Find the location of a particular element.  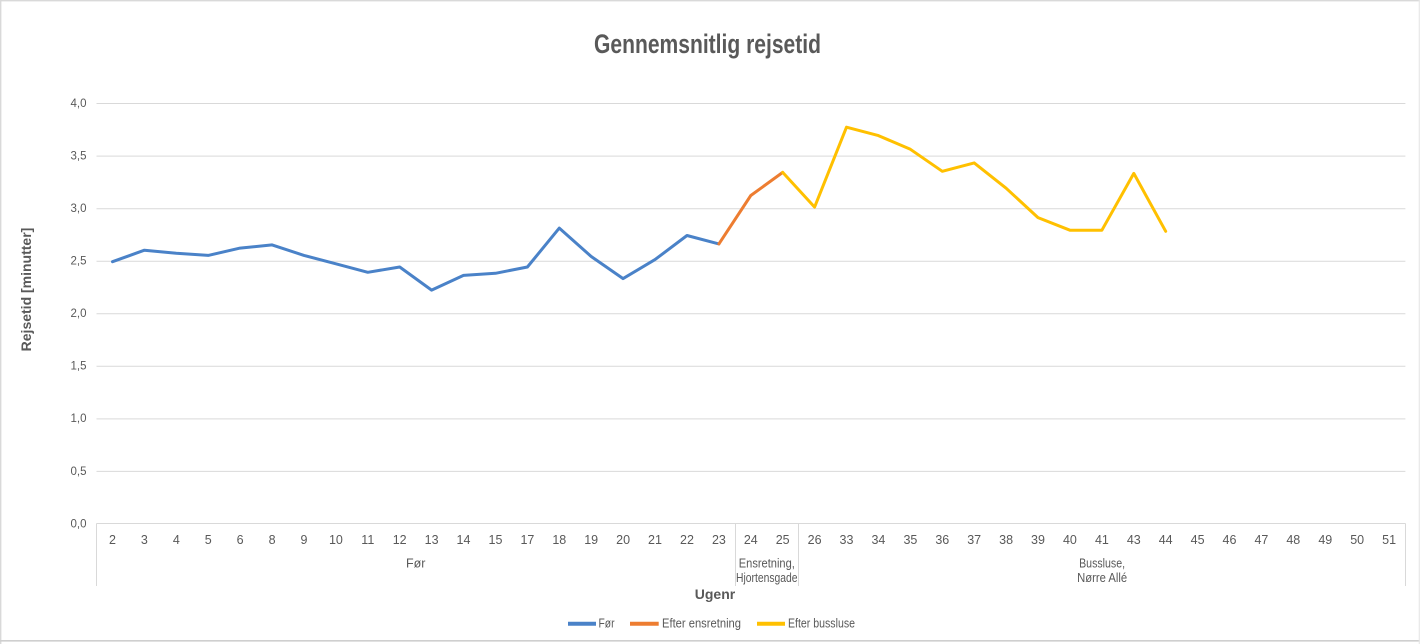

svg-text: Bussluse, is located at coordinates (1102, 563).